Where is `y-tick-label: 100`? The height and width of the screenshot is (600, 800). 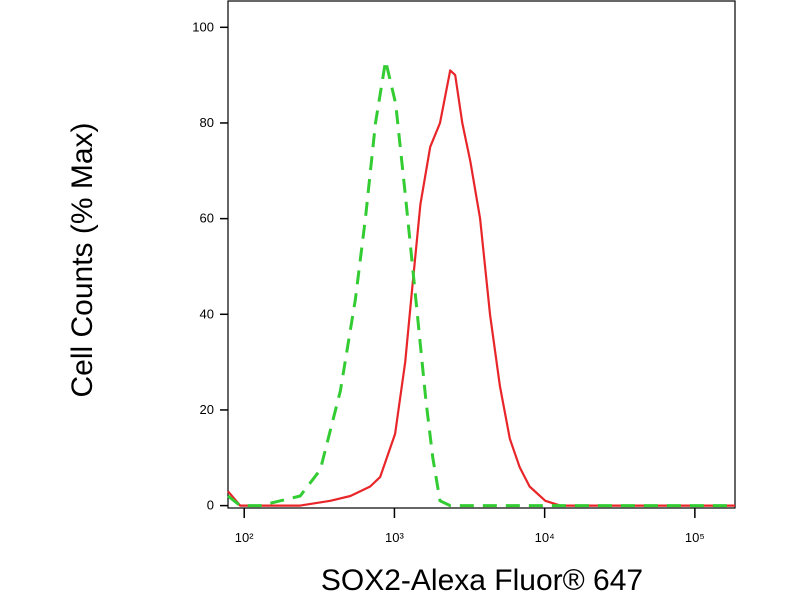
y-tick-label: 100 is located at coordinates (203, 26).